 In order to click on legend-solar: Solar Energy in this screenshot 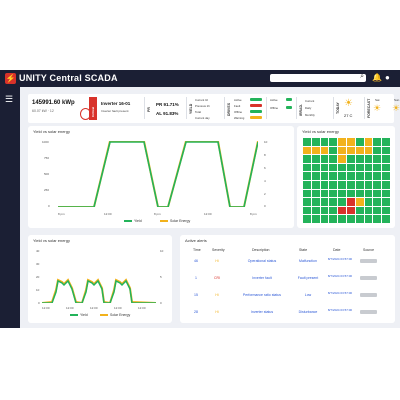, I will do `click(175, 221)`.